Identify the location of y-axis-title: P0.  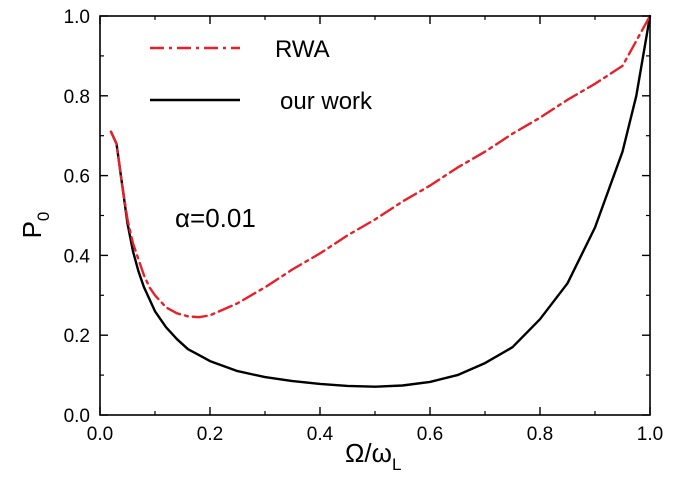
(35, 225).